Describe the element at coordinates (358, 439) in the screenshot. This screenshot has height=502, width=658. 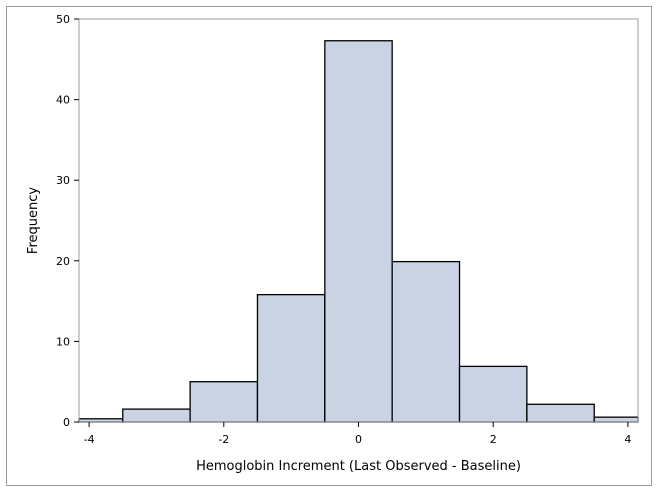
I see `x-tick-label: 0` at that location.